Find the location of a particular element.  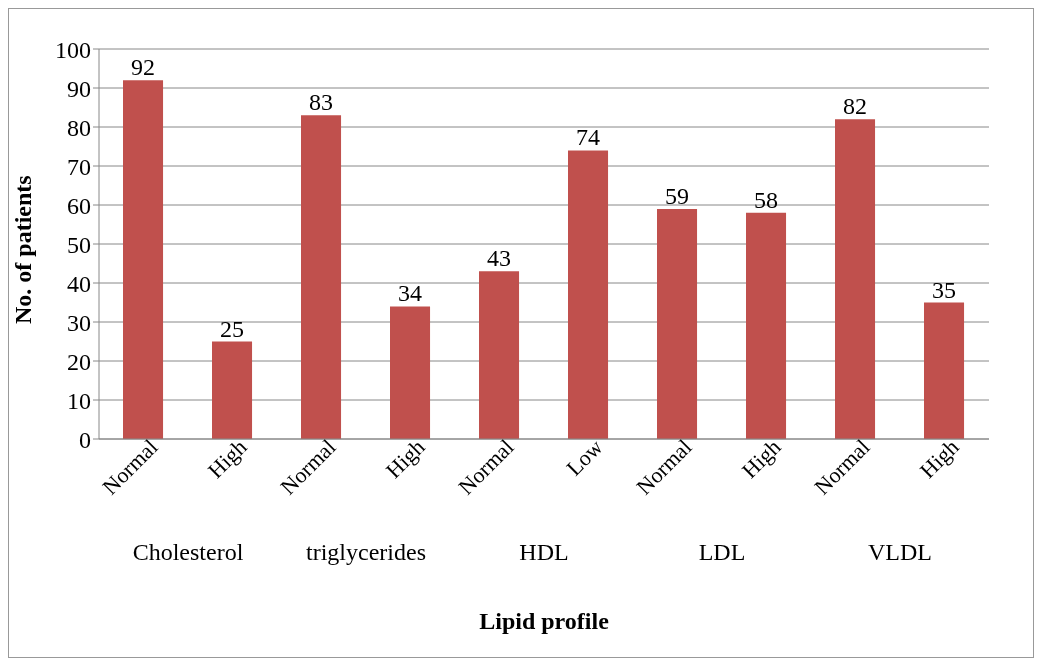

data-label: 34 is located at coordinates (410, 293).